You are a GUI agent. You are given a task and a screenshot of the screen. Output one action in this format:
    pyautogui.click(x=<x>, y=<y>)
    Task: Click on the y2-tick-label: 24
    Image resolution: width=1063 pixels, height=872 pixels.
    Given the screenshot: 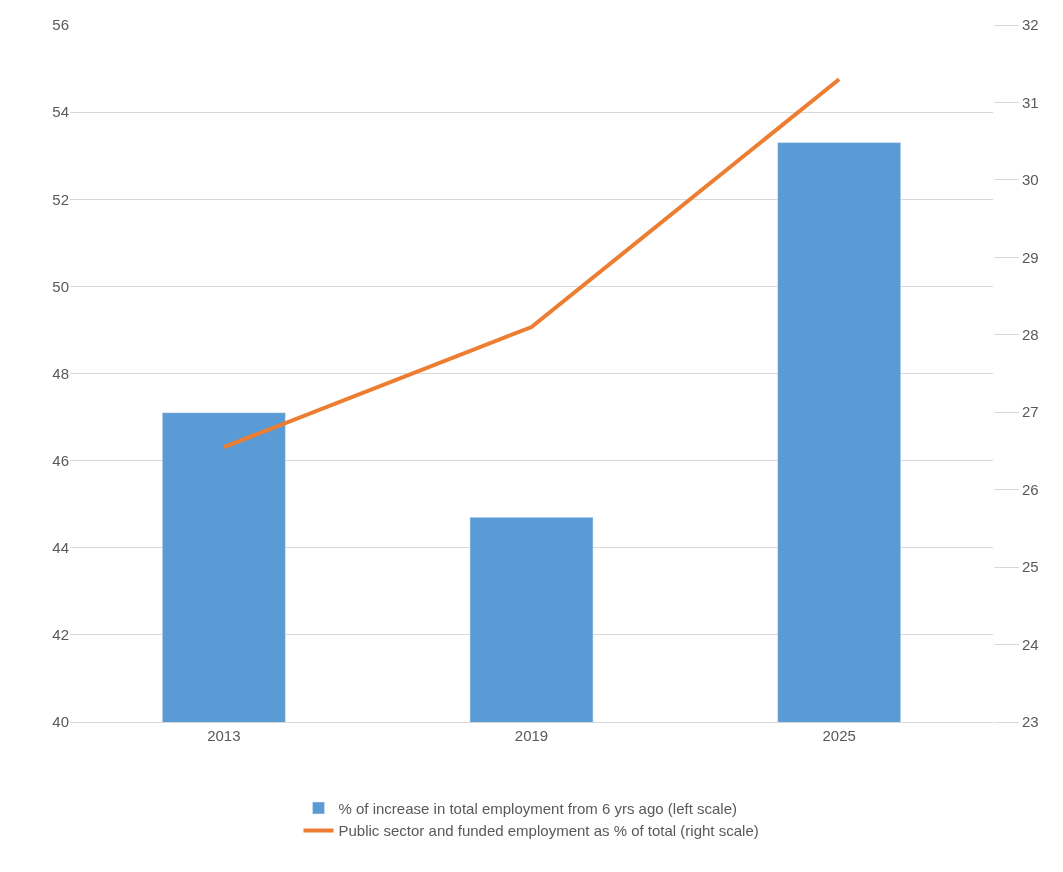 What is the action you would take?
    pyautogui.click(x=1030, y=644)
    